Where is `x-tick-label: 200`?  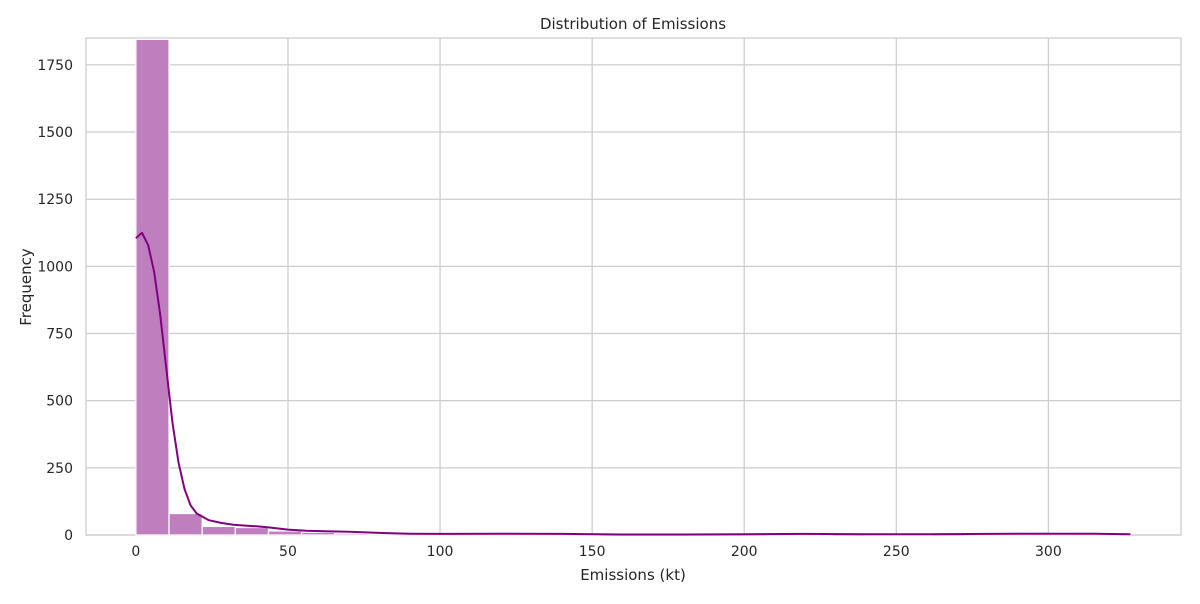 x-tick-label: 200 is located at coordinates (744, 552).